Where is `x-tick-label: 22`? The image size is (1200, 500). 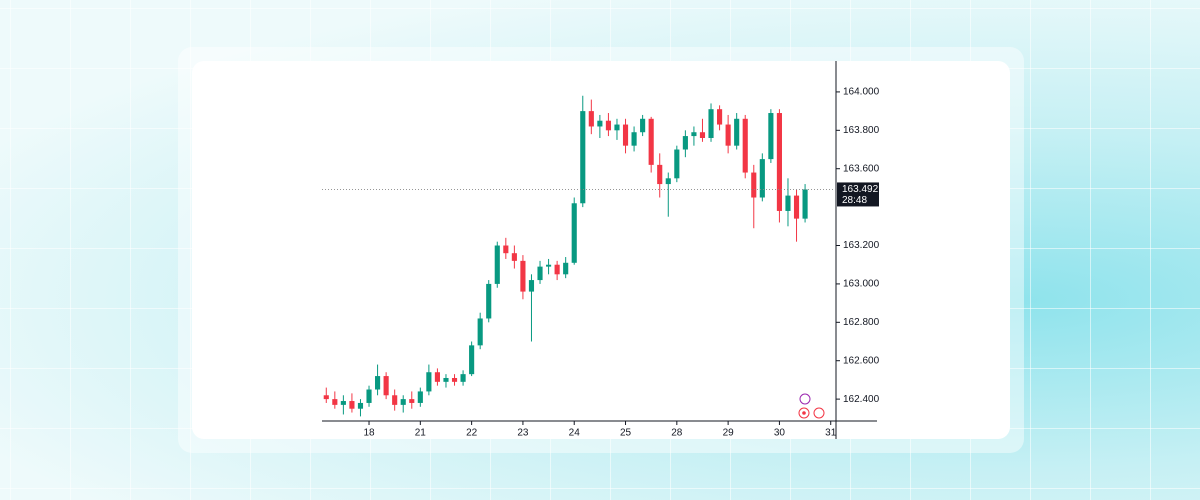
x-tick-label: 22 is located at coordinates (472, 433).